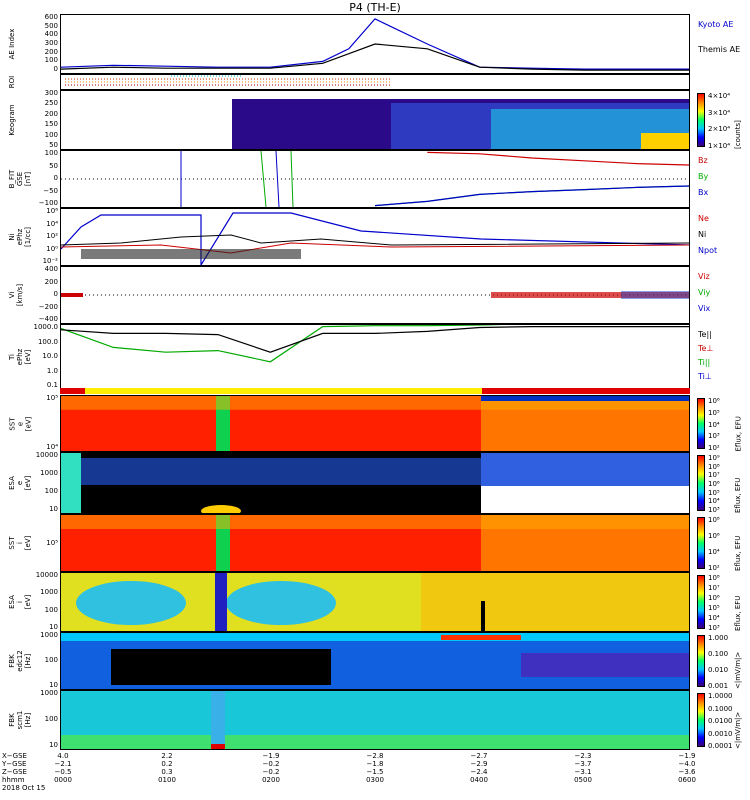 The image size is (750, 800). What do you see at coordinates (12, 357) in the screenshot?
I see `panel-label-line: Ti` at bounding box center [12, 357].